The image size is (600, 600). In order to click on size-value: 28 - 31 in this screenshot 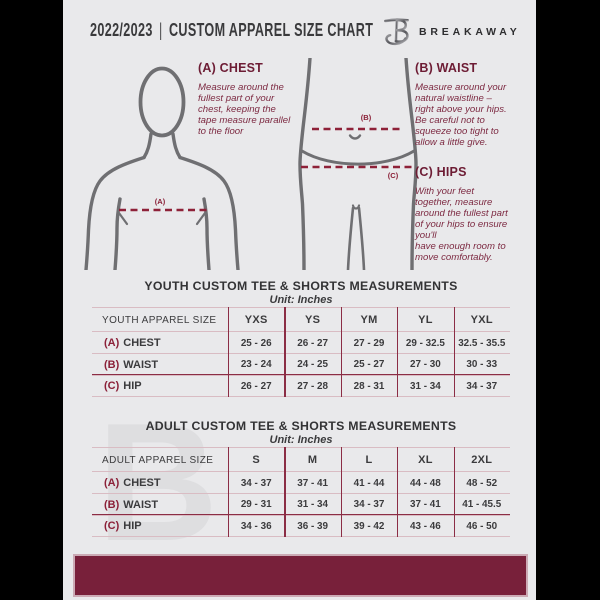, I will do `click(369, 386)`.